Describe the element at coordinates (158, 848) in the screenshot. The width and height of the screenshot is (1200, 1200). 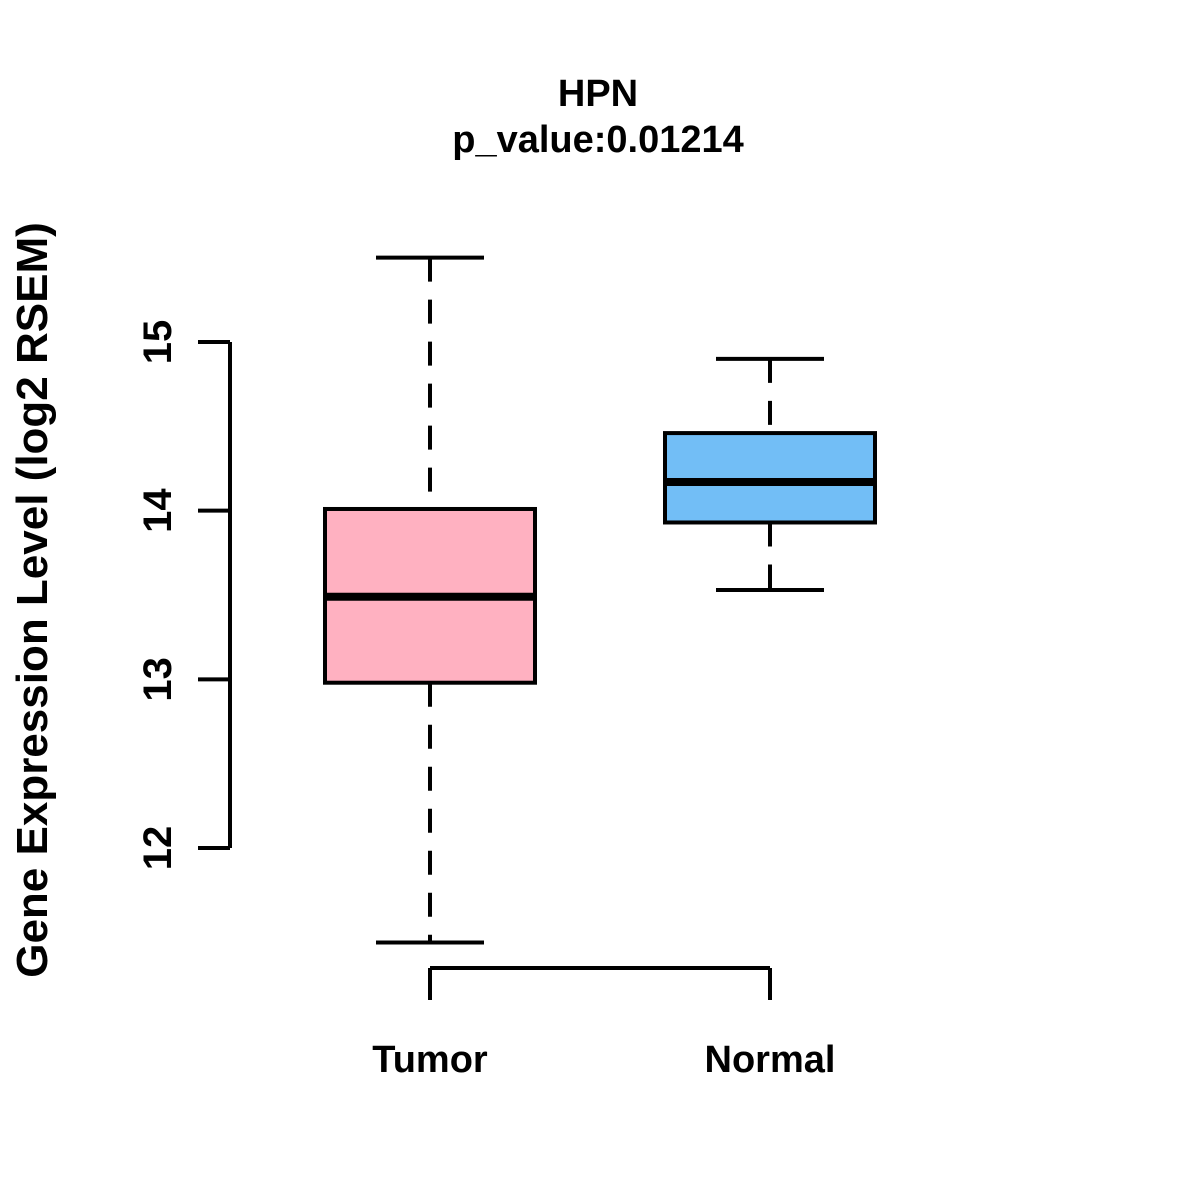
I see `y-tick-label-12: 12` at that location.